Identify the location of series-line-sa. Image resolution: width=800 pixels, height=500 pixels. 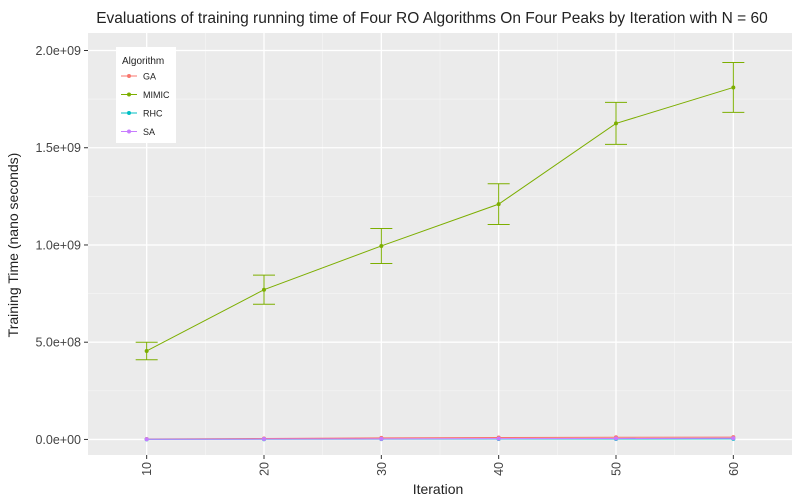
(440, 438).